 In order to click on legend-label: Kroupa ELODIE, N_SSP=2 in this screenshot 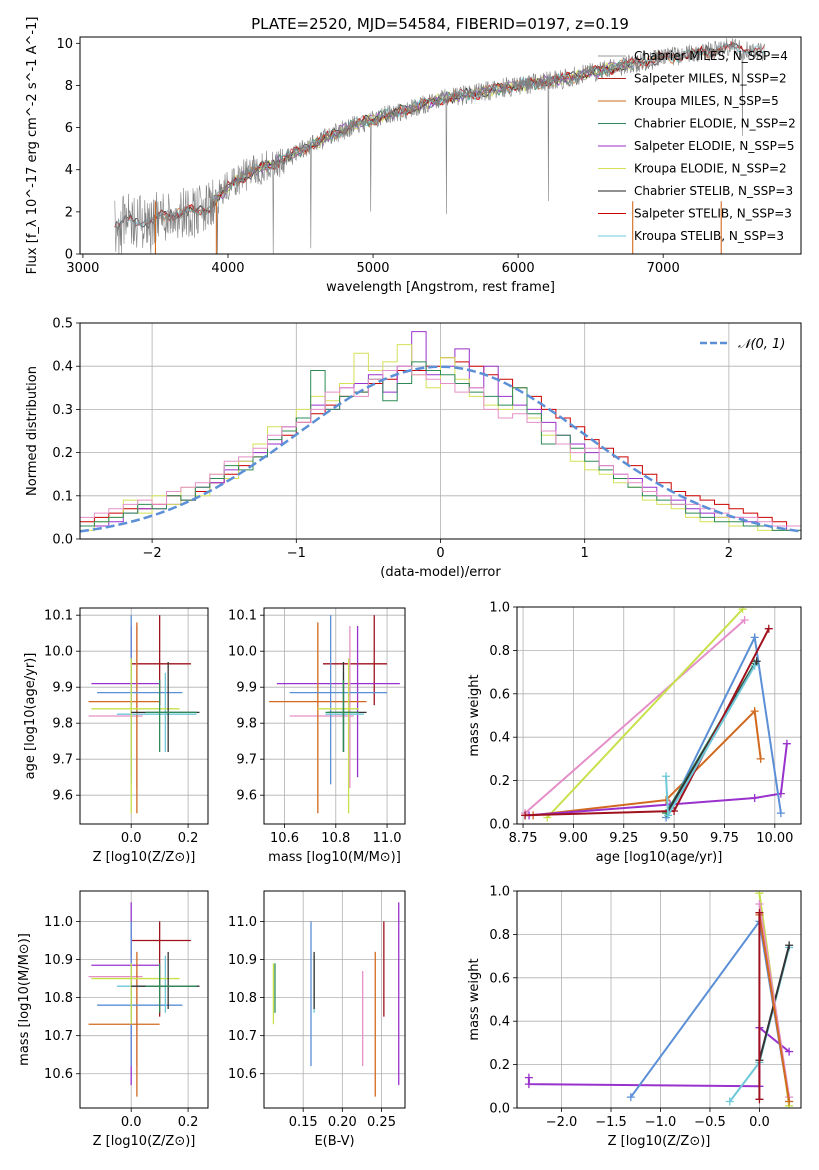, I will do `click(710, 169)`.